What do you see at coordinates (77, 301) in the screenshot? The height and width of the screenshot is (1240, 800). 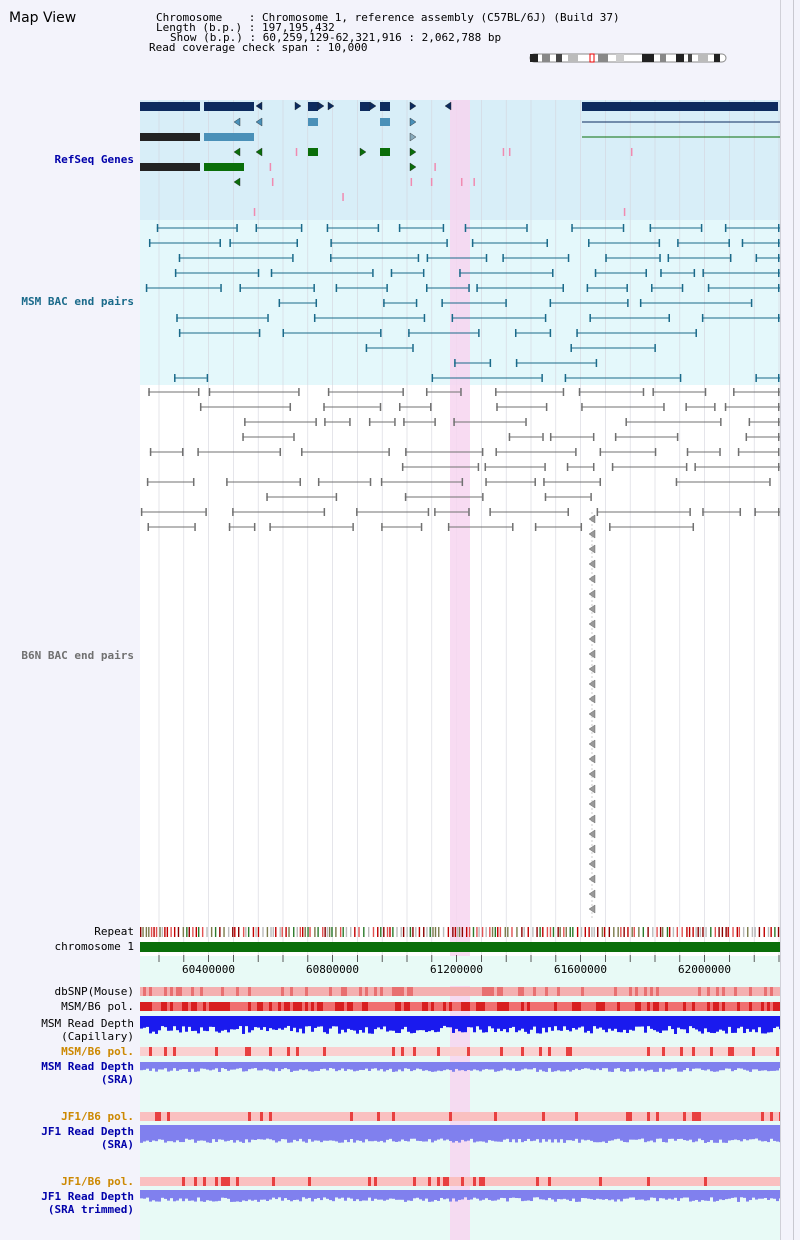 I see `track-label-msm-bac: MSM BAC end pairs` at bounding box center [77, 301].